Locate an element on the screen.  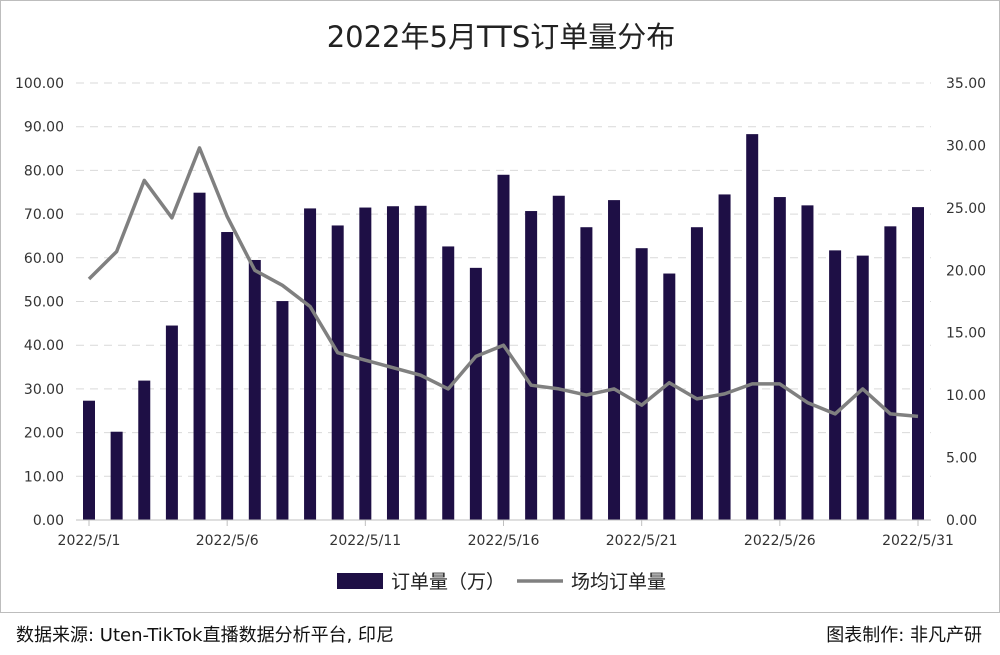
y-left-tick-label: 20.00 is located at coordinates (44, 434).